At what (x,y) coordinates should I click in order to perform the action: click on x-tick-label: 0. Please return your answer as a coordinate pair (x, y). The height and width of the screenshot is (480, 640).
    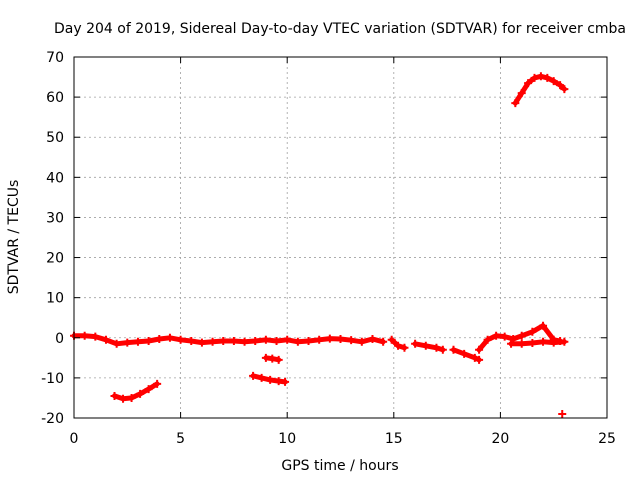
    Looking at the image, I should click on (74, 439).